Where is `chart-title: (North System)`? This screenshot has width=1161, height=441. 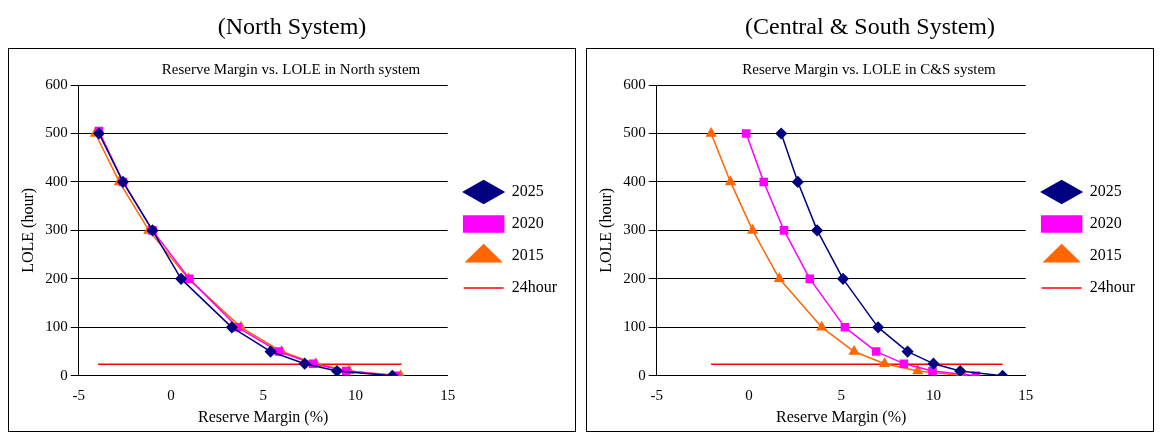 chart-title: (North System) is located at coordinates (292, 26).